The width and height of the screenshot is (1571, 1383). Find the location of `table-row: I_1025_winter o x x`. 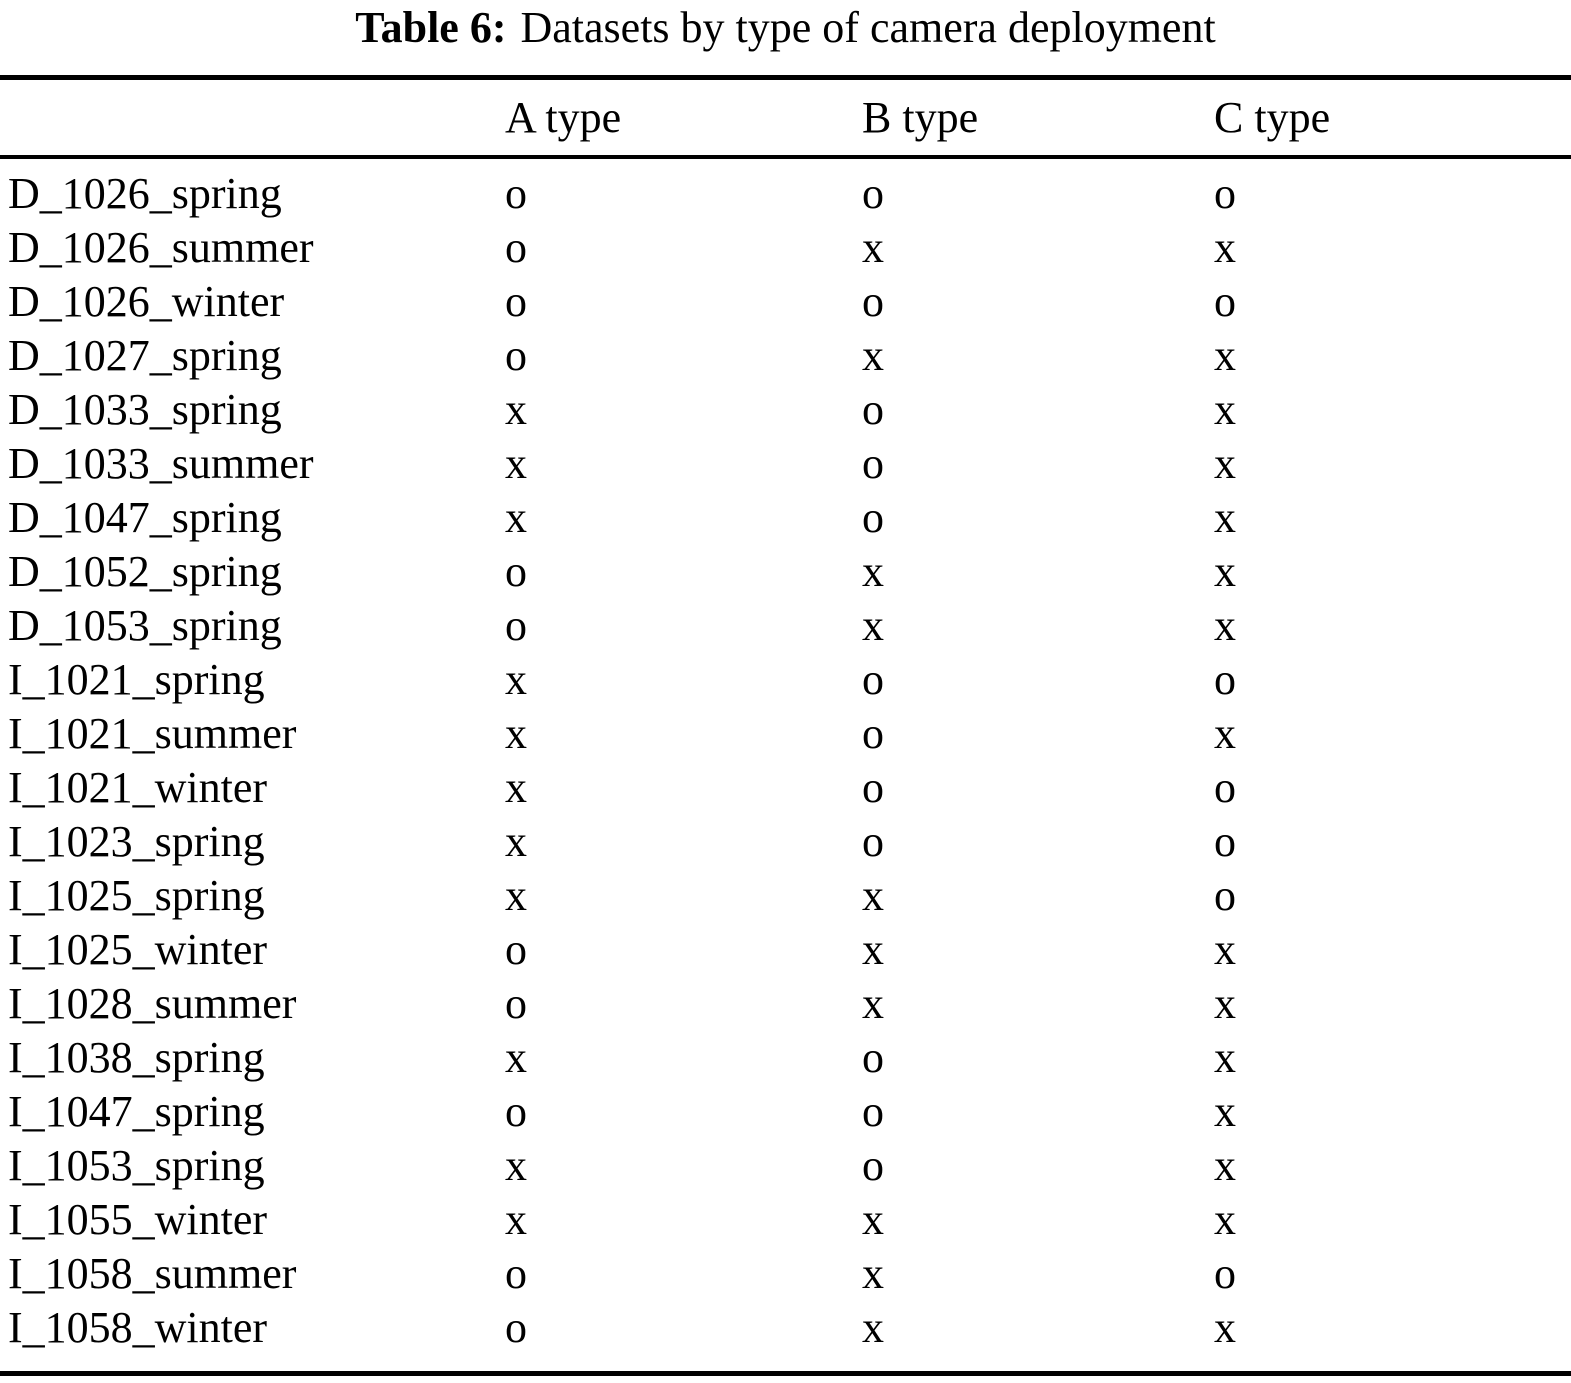

table-row: I_1025_winter o x x is located at coordinates (785, 950).